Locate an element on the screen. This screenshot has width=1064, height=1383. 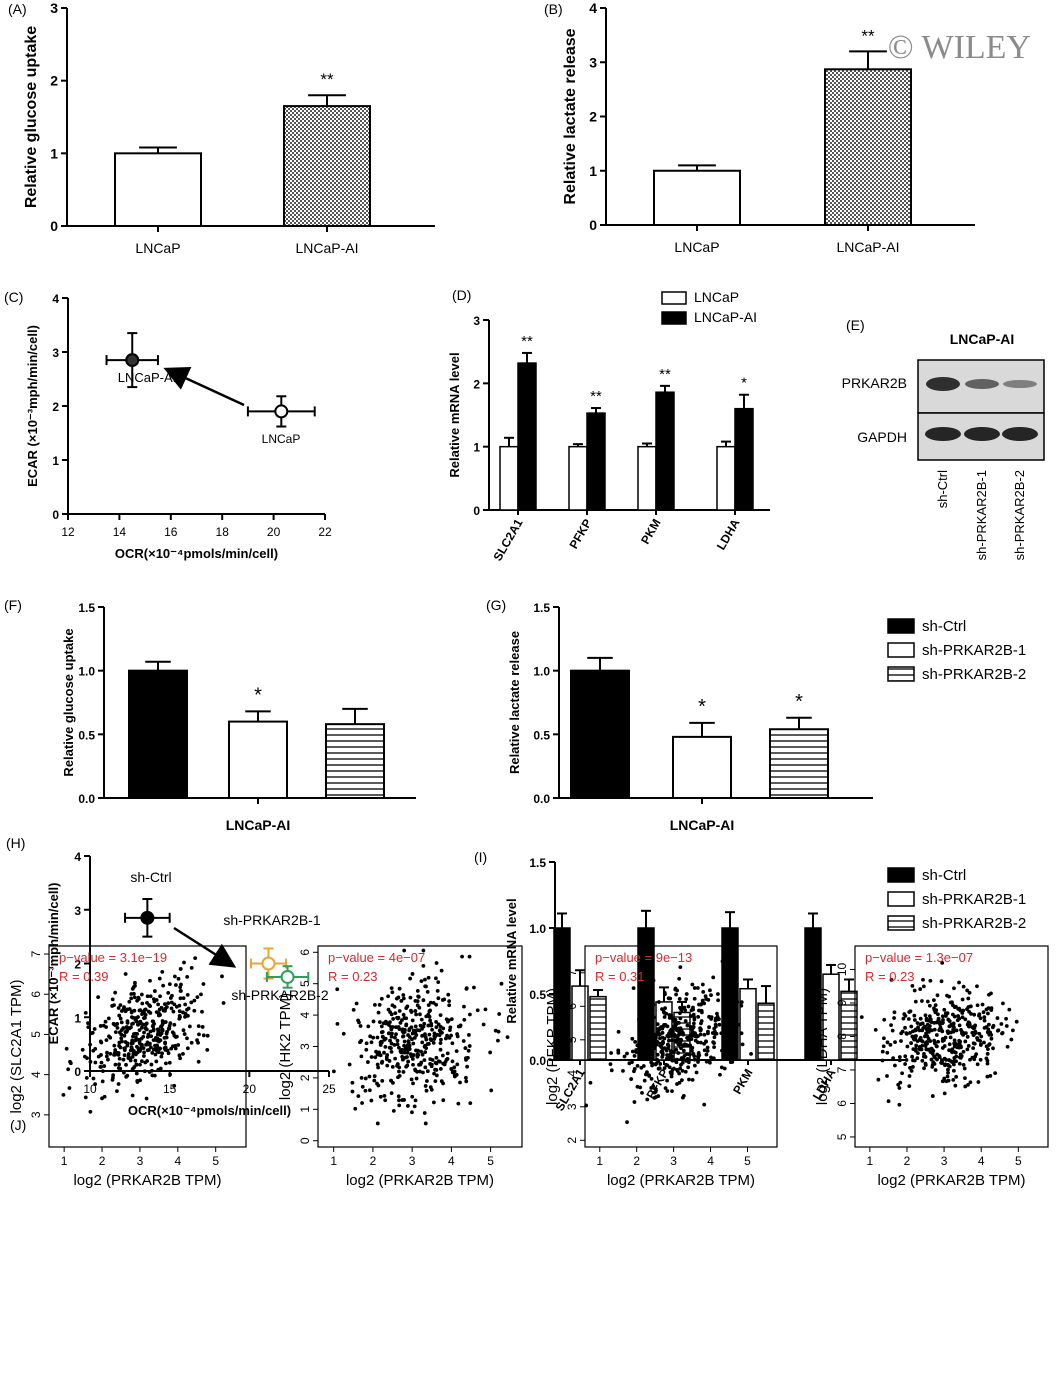
legend-i-label-1: sh-PRKAR2B-1 is located at coordinates (974, 899).